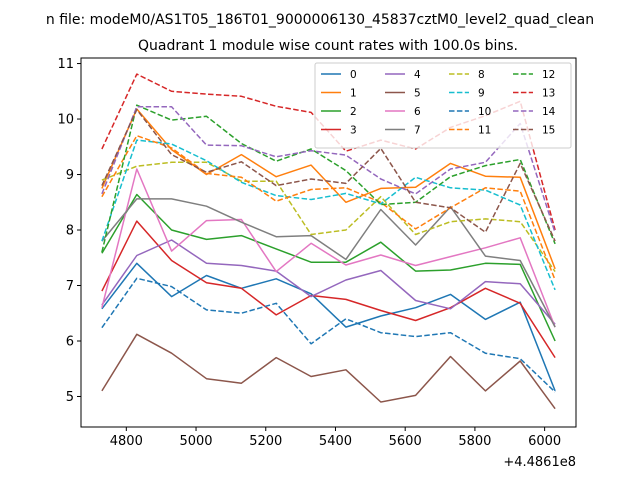 This screenshot has width=640, height=480. Describe the element at coordinates (70, 175) in the screenshot. I see `y-tick-label: 9` at that location.